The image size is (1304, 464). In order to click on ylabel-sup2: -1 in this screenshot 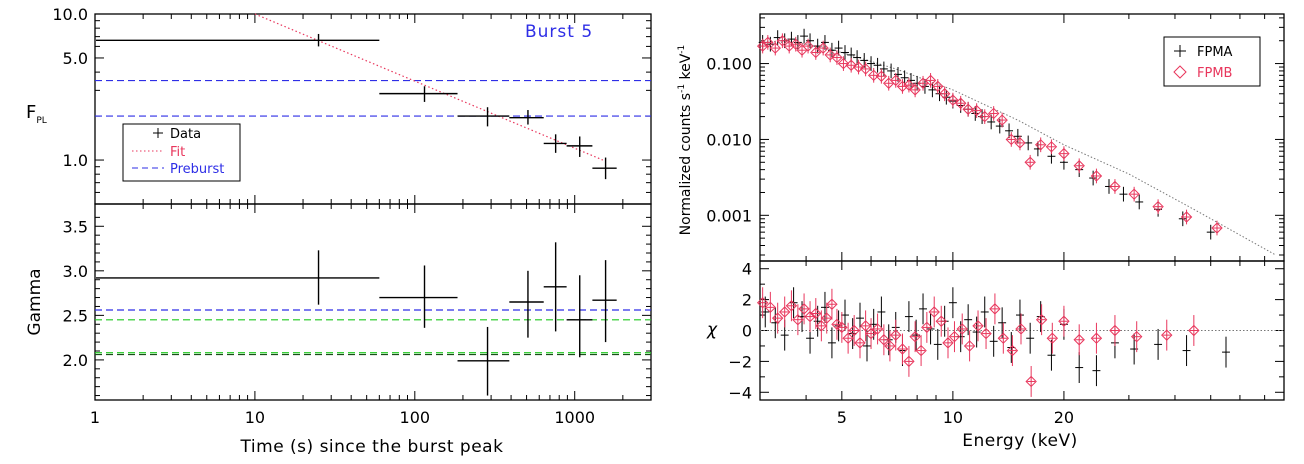, I will do `click(682, 49)`.